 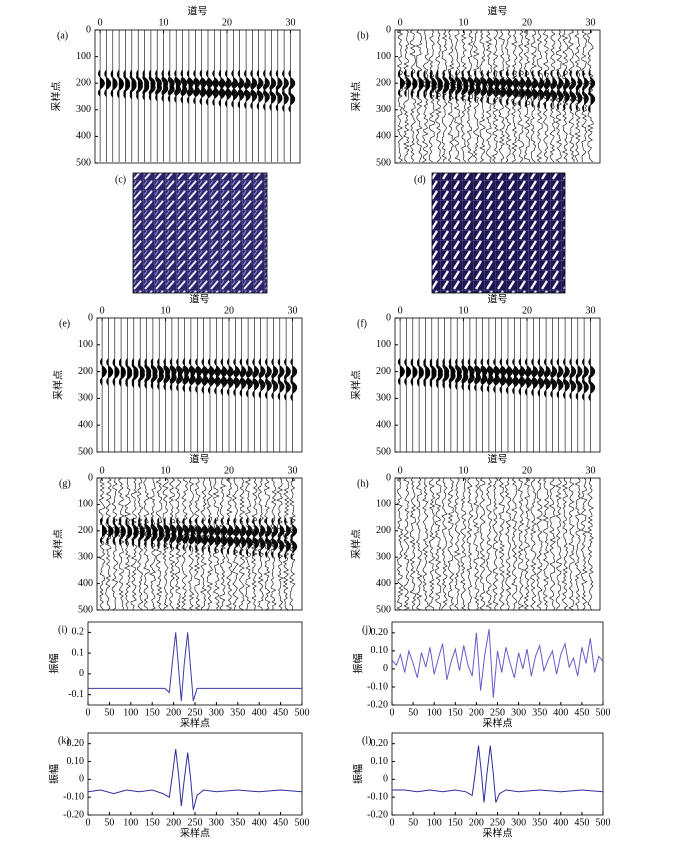 What do you see at coordinates (64, 740) in the screenshot?
I see `panel-label: (k)` at bounding box center [64, 740].